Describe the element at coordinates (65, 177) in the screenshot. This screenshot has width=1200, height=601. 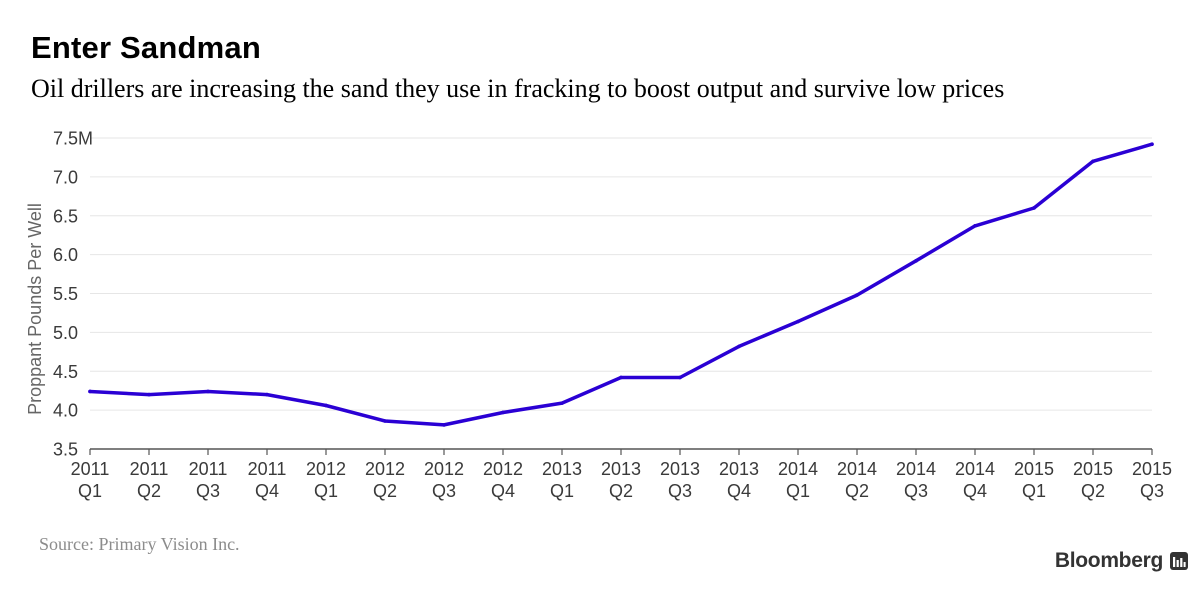
I see `y-tick-label: 7.0` at that location.